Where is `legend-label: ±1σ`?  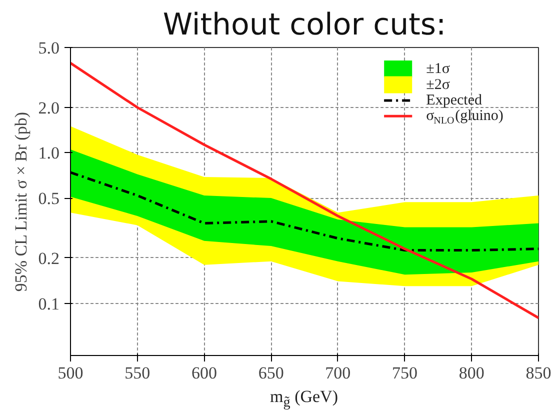 legend-label: ±1σ is located at coordinates (438, 69).